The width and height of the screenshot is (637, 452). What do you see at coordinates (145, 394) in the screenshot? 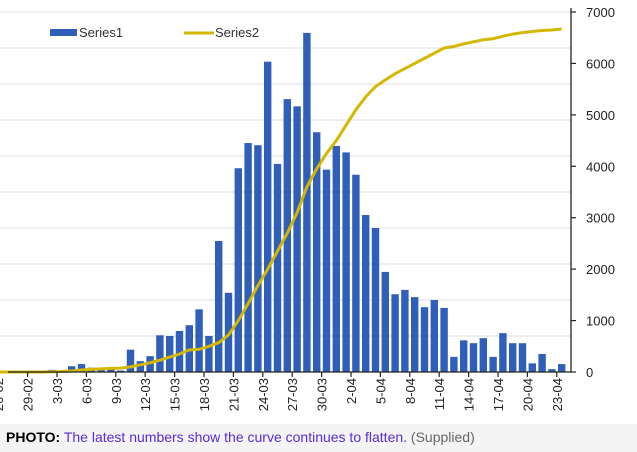
I see `x-tick-label: 12-03` at bounding box center [145, 394].